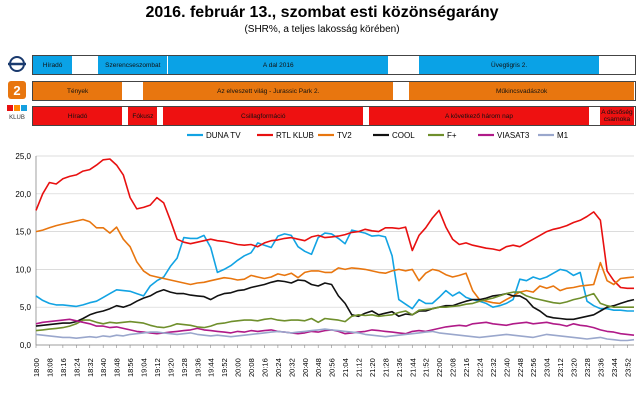 Image resolution: width=644 pixels, height=415 pixels. I want to click on x-tick-label: 22:48, so click(520, 367).